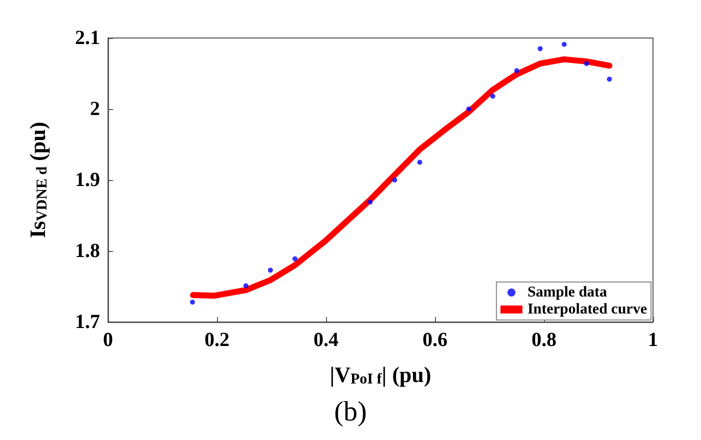  Describe the element at coordinates (87, 180) in the screenshot. I see `y-tick-label: 1.9` at that location.